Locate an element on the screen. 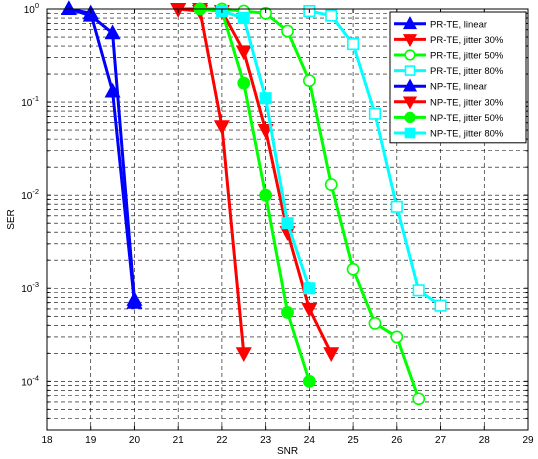  legend-label: PR-TE, jitter 50% is located at coordinates (467, 56).